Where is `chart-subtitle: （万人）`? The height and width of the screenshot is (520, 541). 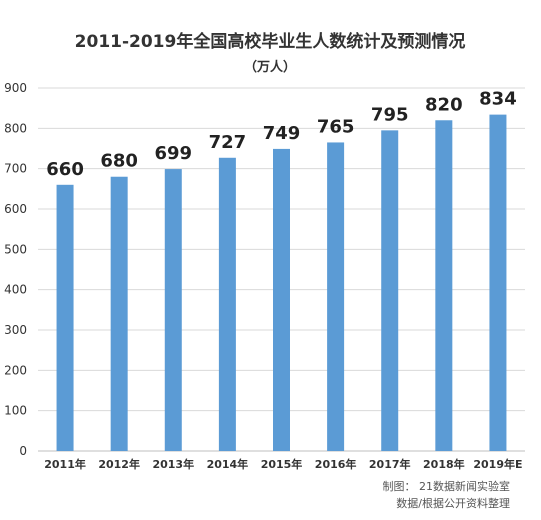
chart-subtitle: （万人） is located at coordinates (270, 67).